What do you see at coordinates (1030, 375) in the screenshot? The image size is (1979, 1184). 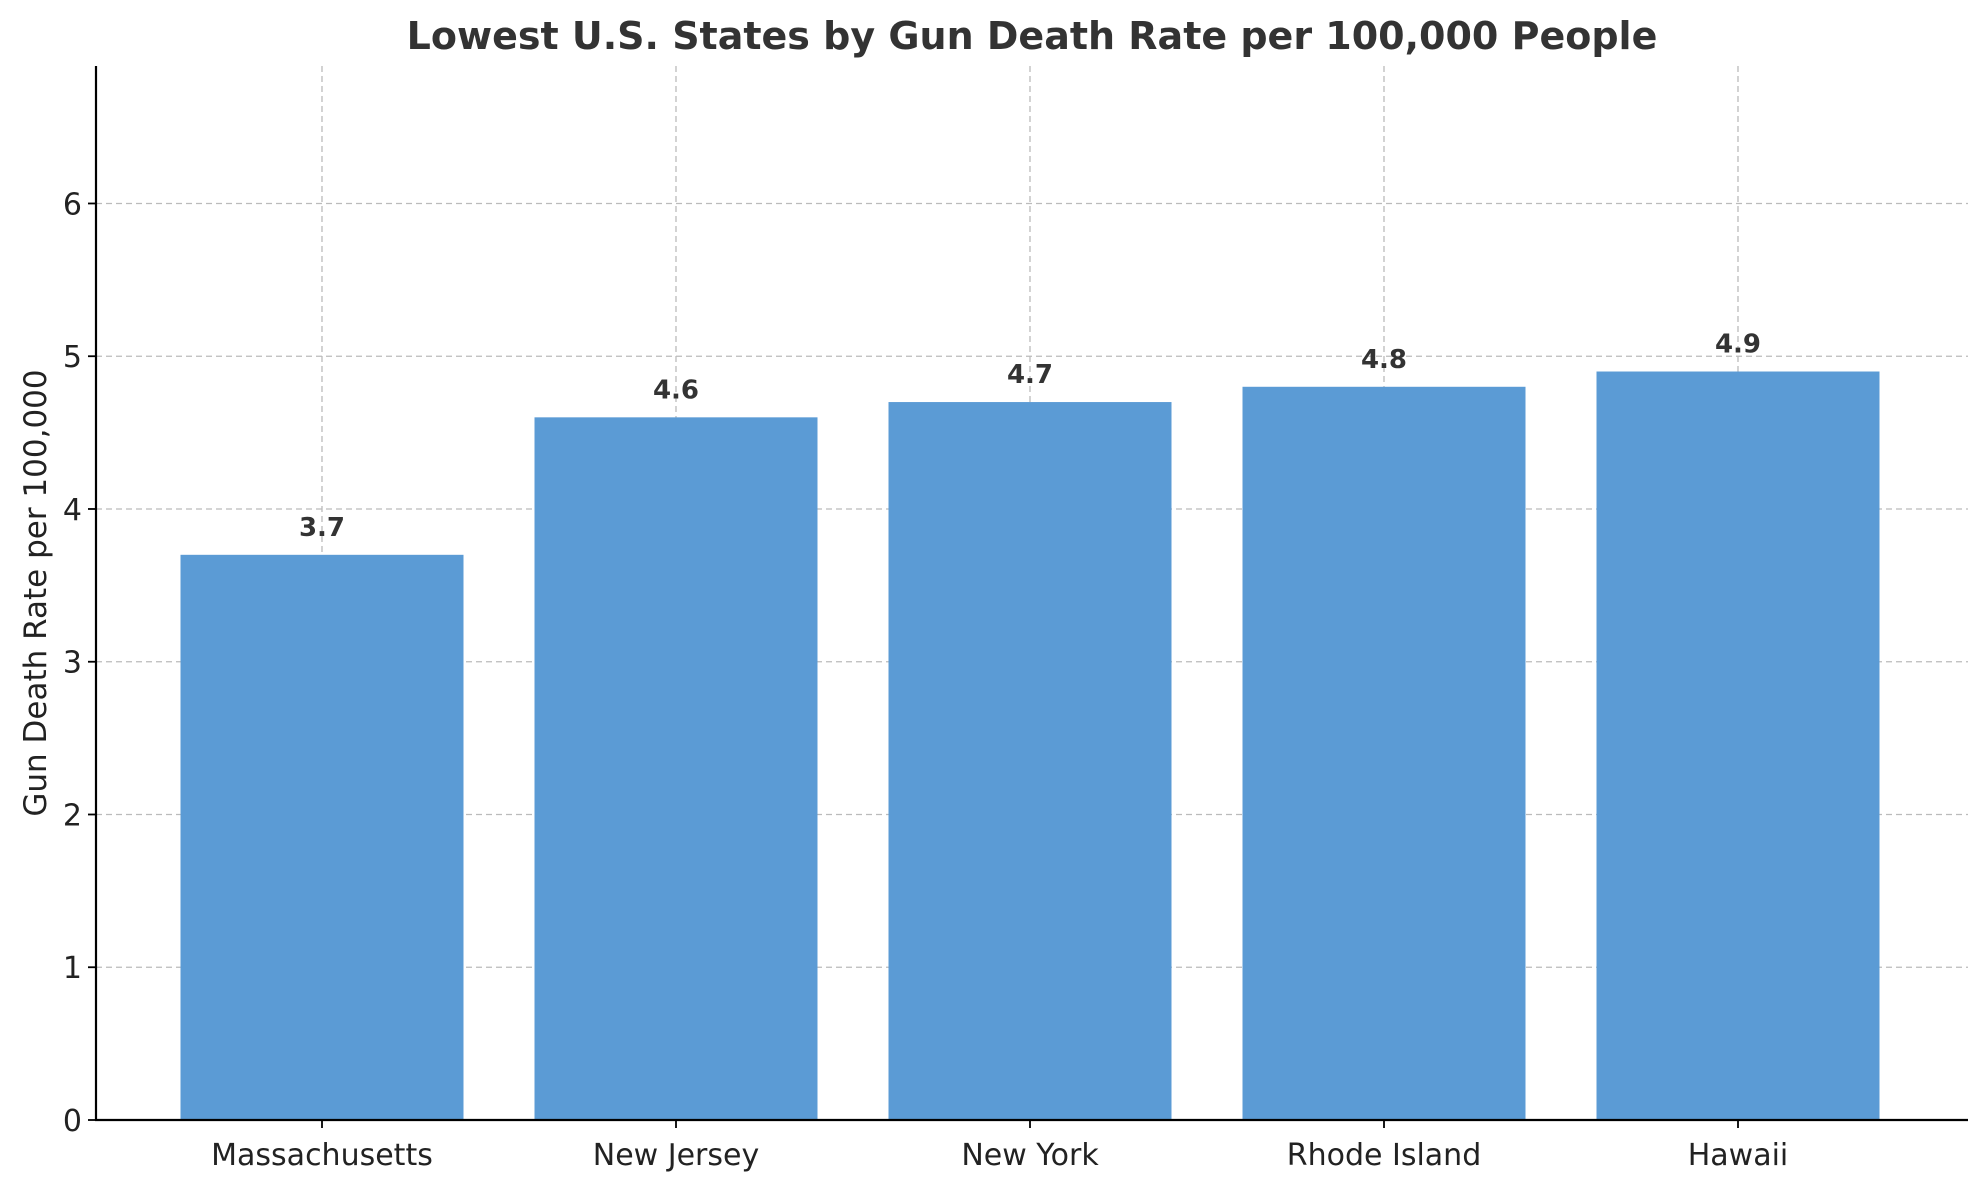 I see `bar-value-label: 4.7` at bounding box center [1030, 375].